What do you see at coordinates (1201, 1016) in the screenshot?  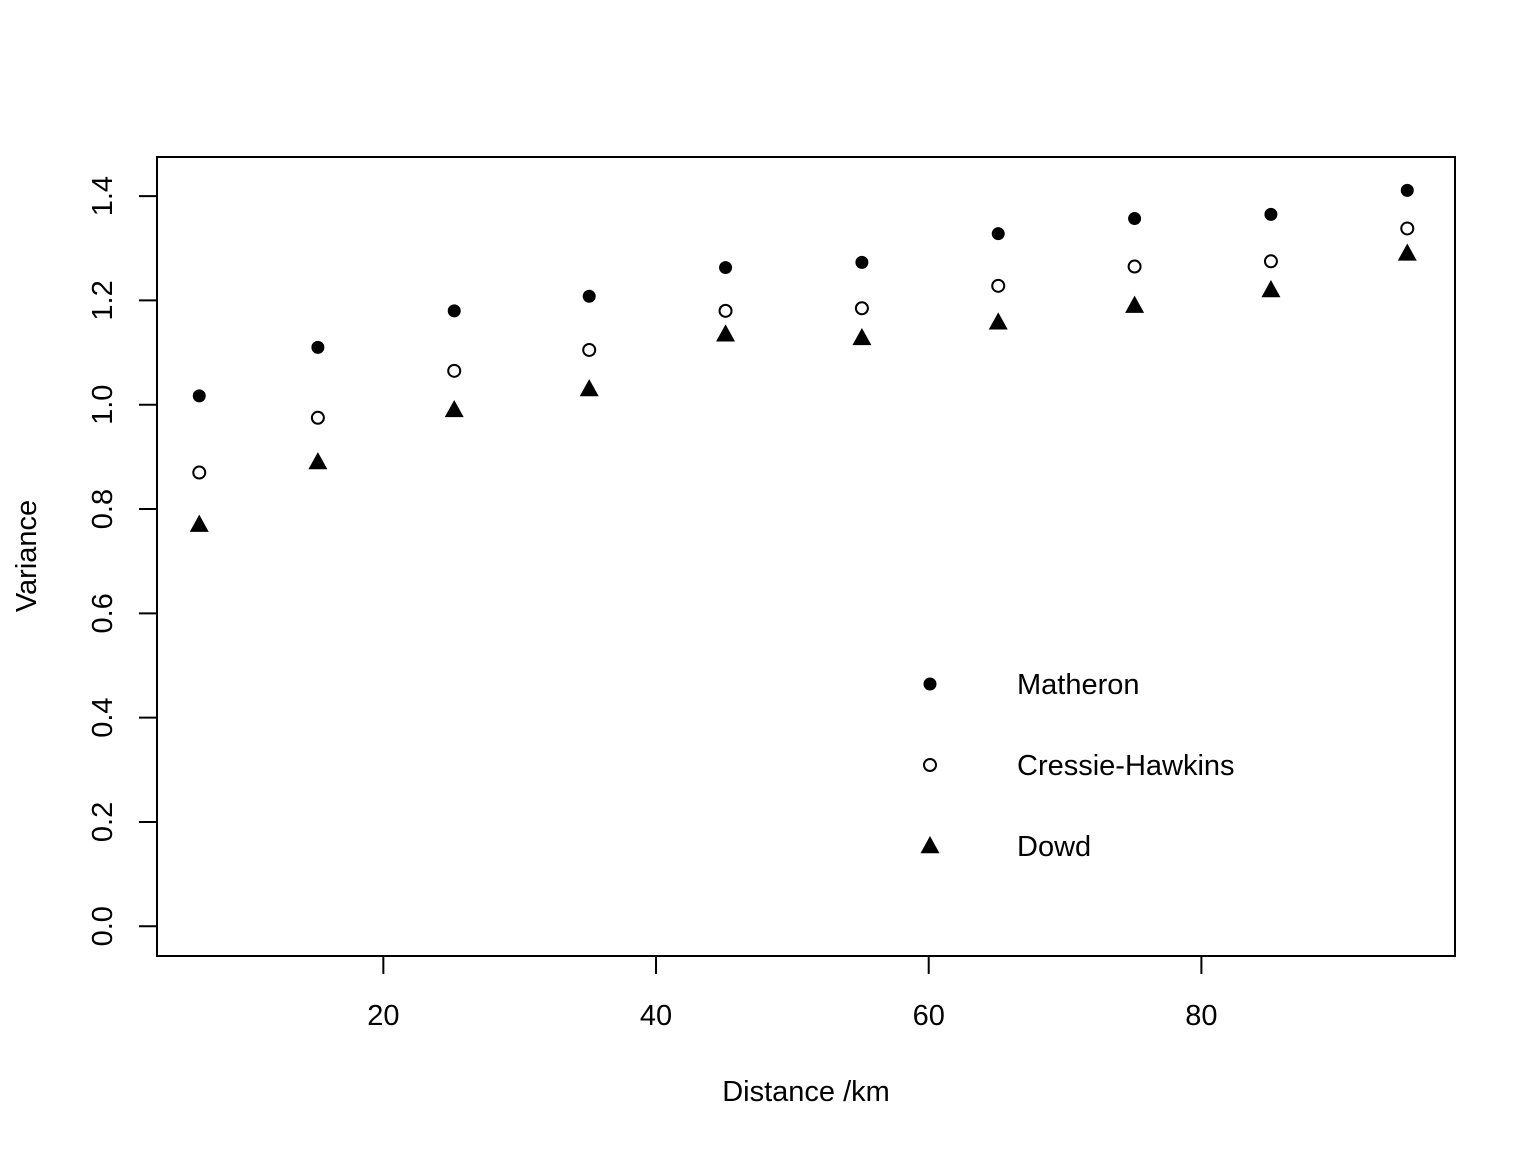 I see `x-tick-label: 80` at bounding box center [1201, 1016].